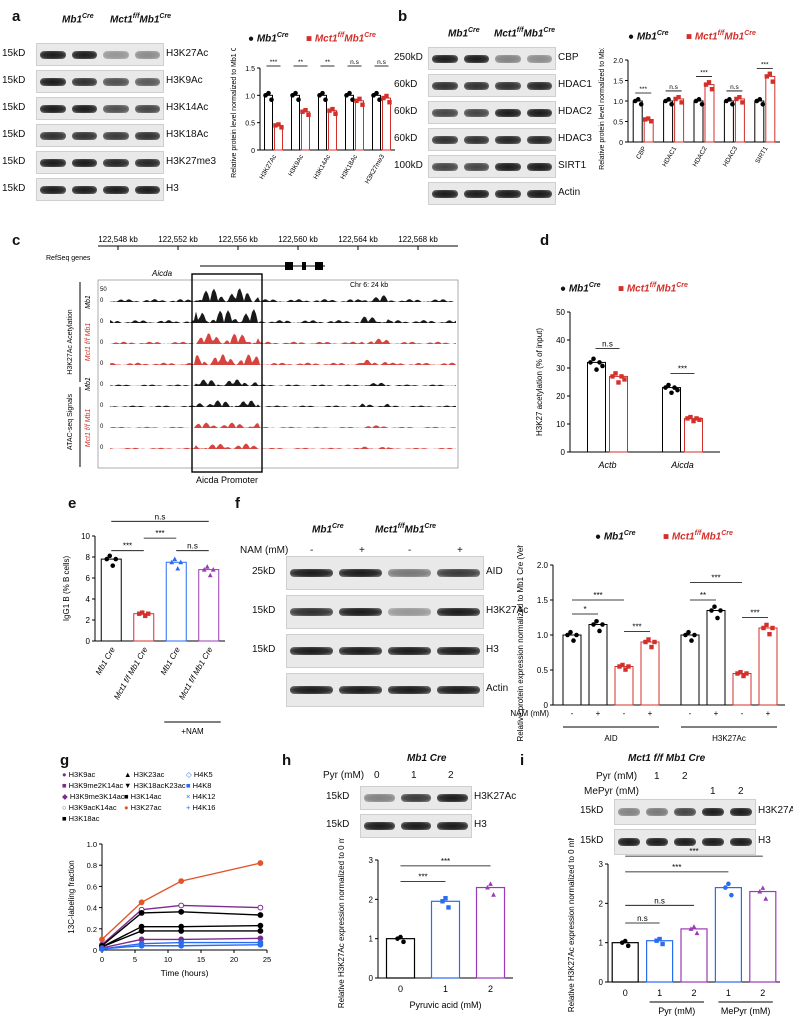  What do you see at coordinates (580, 288) in the screenshot?
I see `legend-d-ctrl: ● Mb1Cre` at bounding box center [580, 288].